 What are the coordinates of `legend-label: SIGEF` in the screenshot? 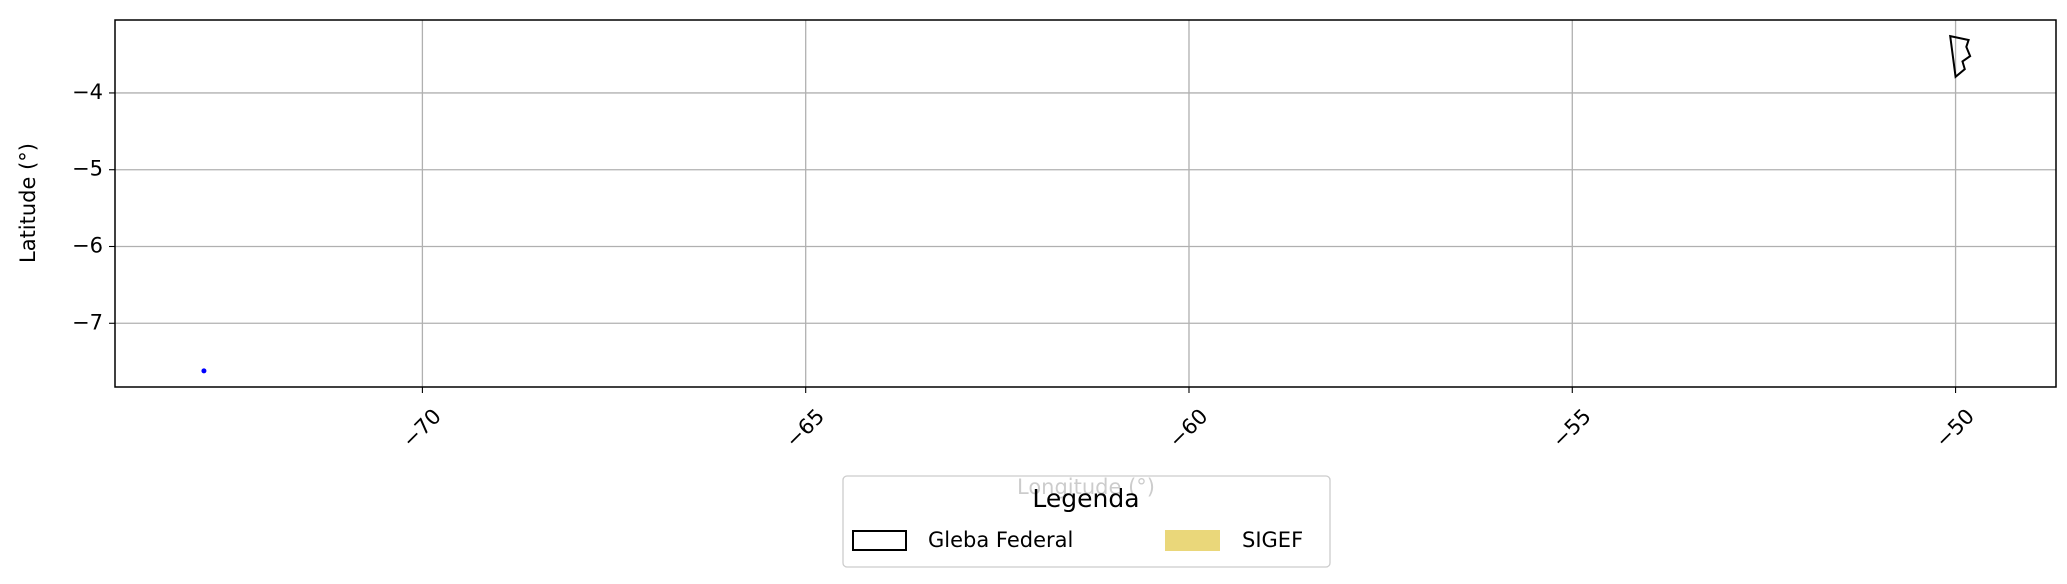 It's located at (1272, 540).